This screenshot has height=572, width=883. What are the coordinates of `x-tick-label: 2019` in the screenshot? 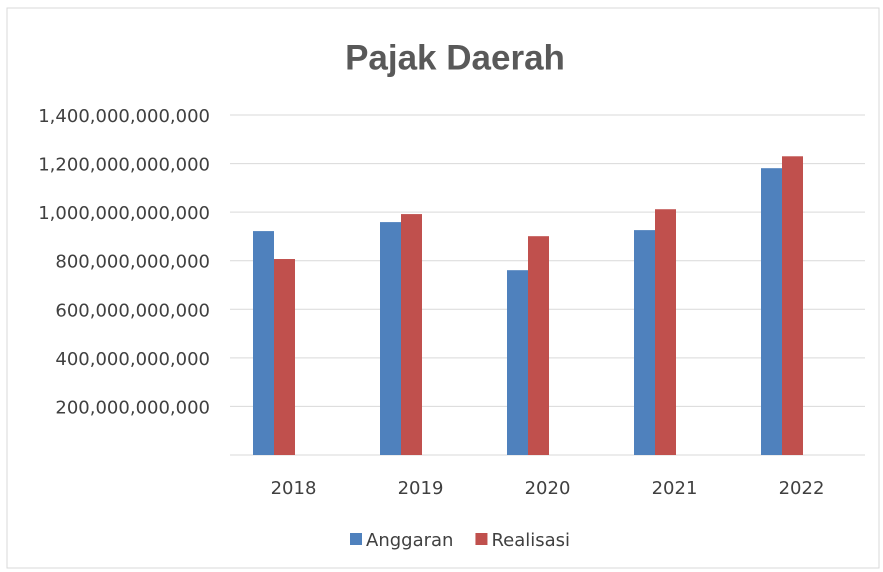 It's located at (421, 488).